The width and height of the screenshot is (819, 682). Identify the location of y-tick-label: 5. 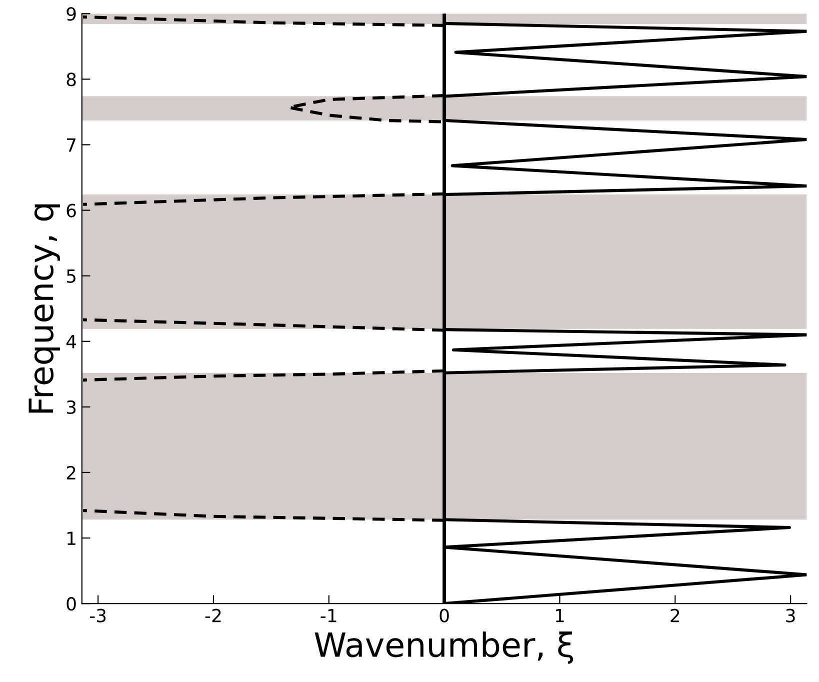
(71, 276).